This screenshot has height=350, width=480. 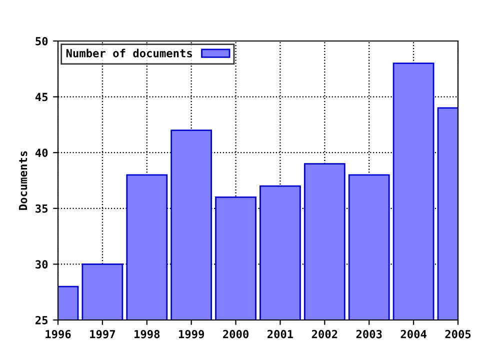 I want to click on x-tick-label: 1997, so click(x=102, y=334).